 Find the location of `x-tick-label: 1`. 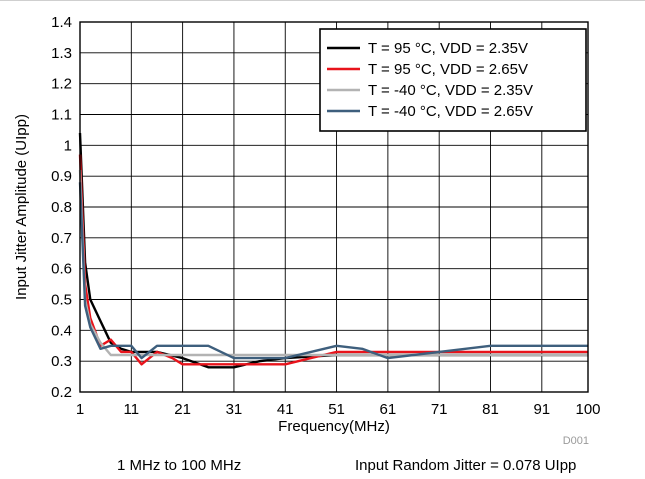

x-tick-label: 1 is located at coordinates (80, 409).